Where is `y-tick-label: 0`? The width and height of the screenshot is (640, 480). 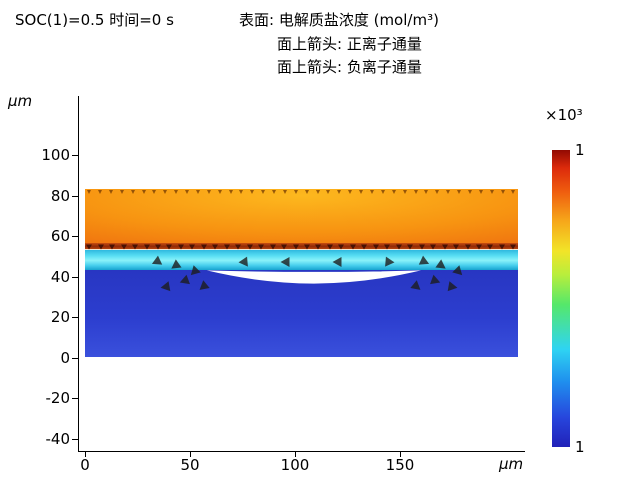 y-tick-label: 0 is located at coordinates (65, 357).